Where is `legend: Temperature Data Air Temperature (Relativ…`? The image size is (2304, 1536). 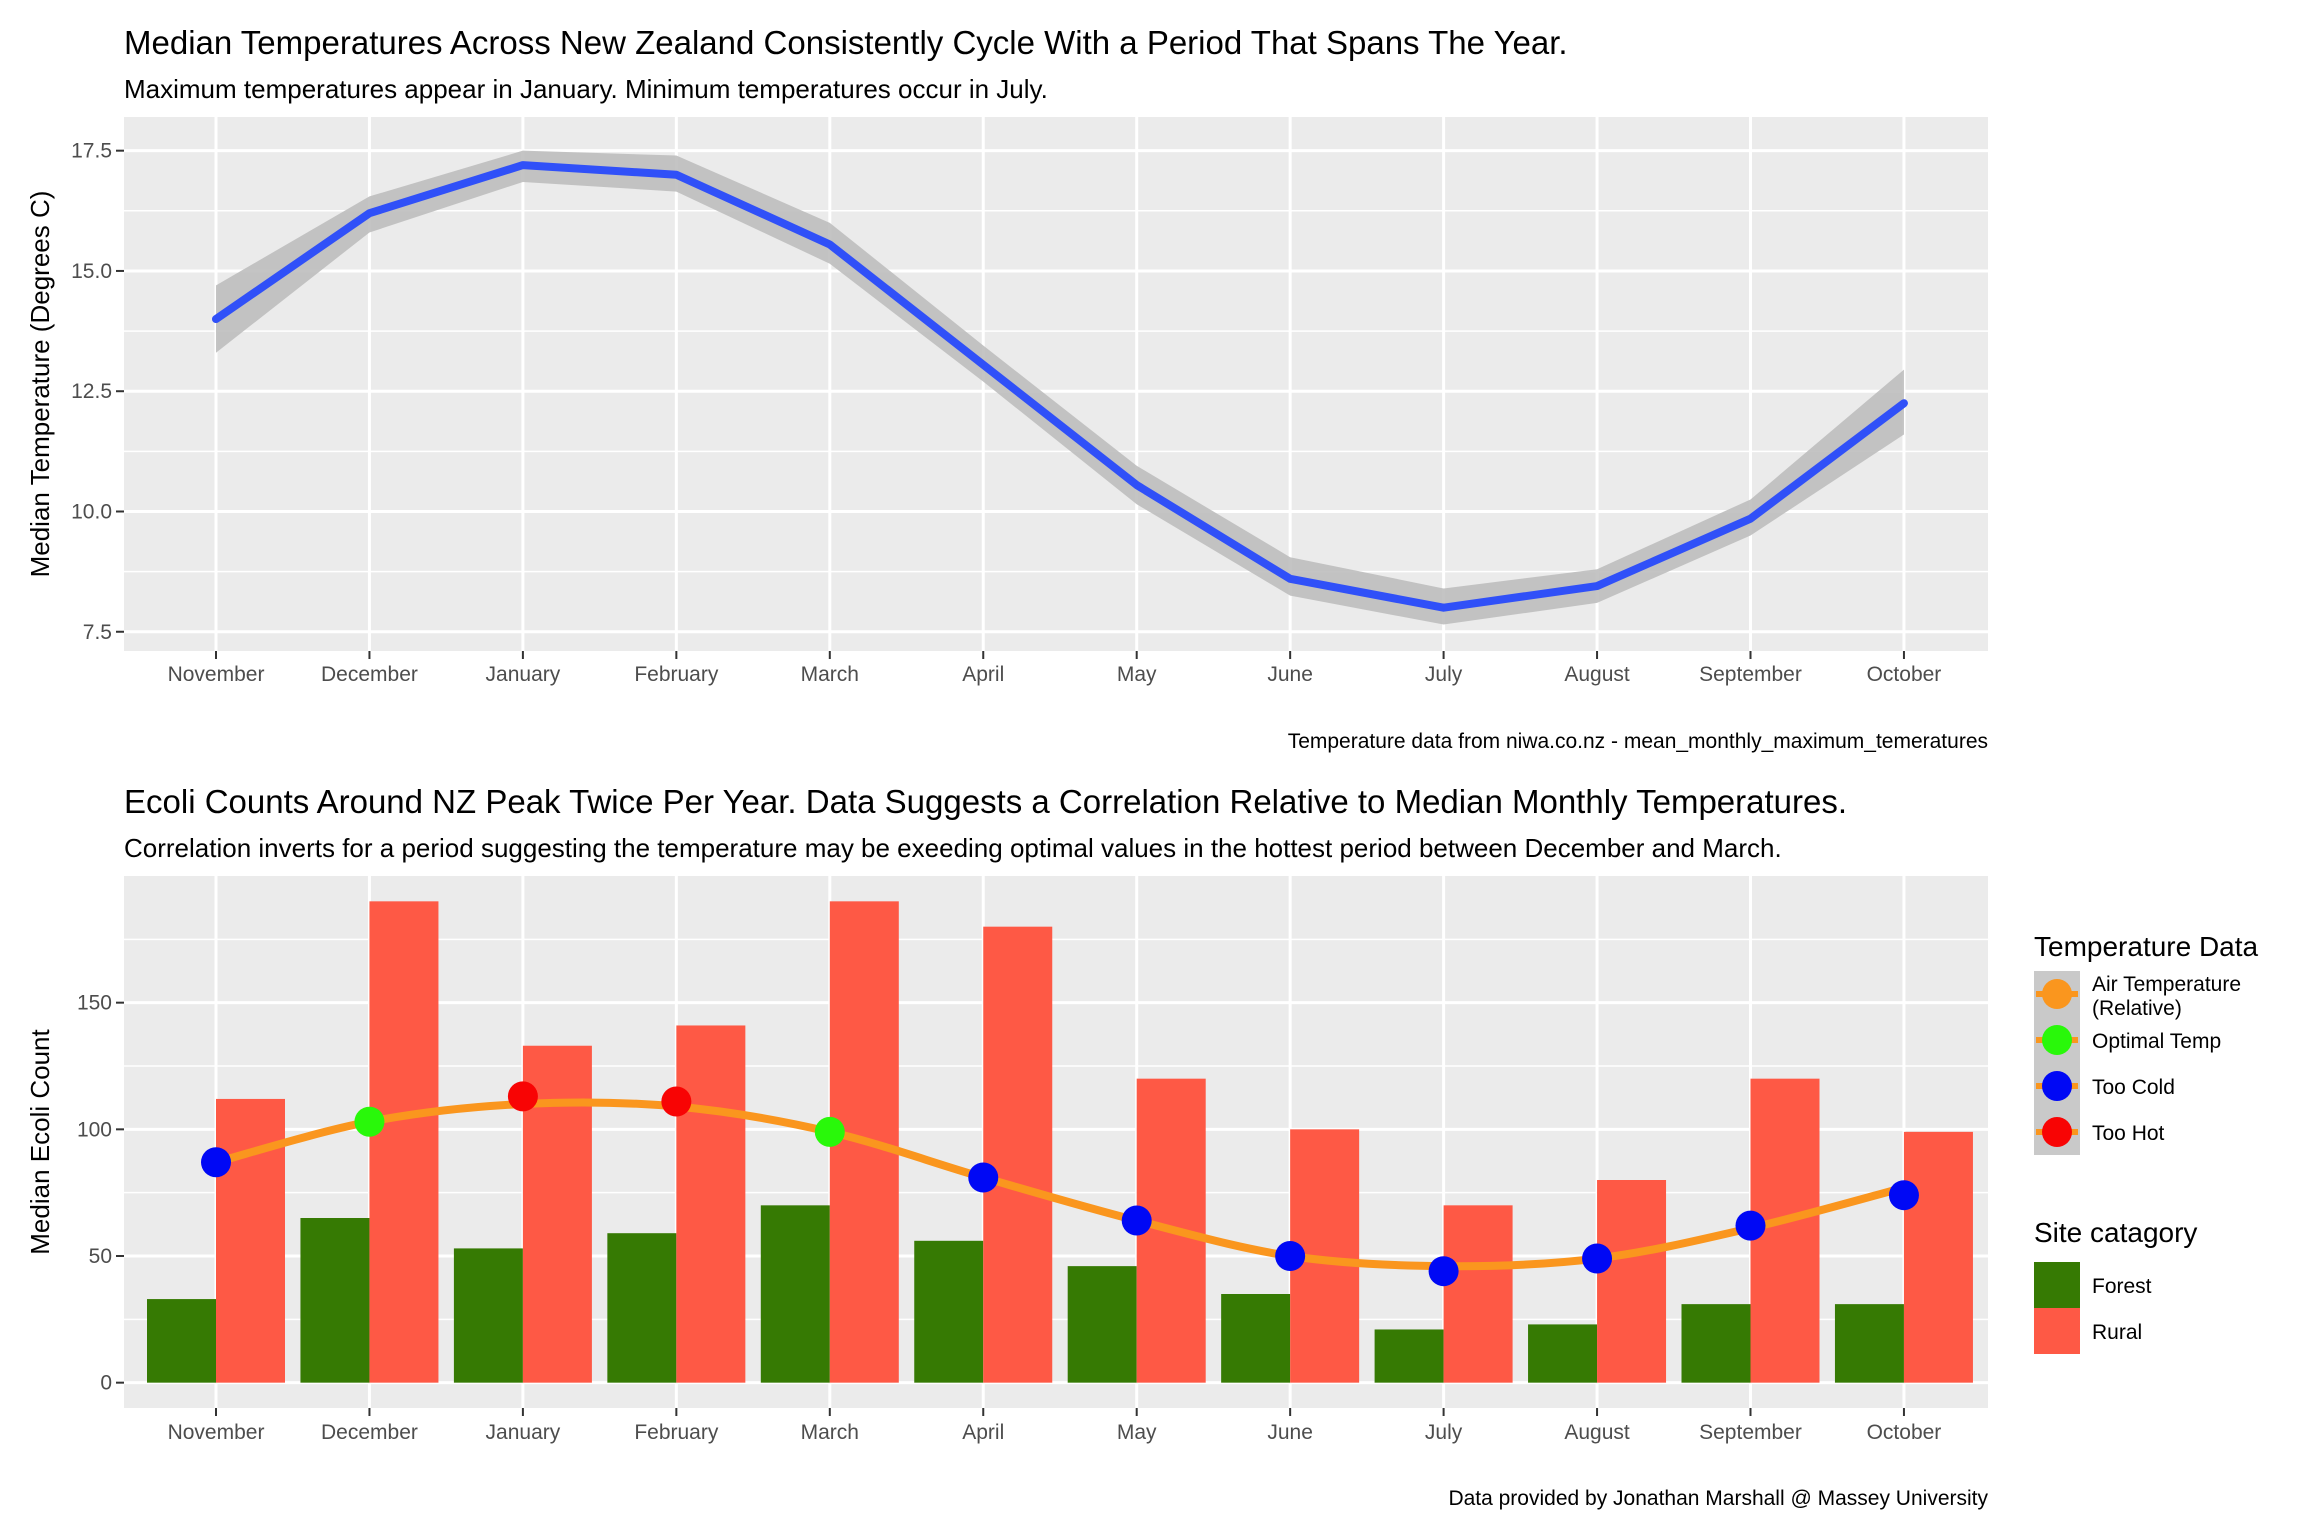 legend: Temperature Data Air Temperature (Relativ… is located at coordinates (2146, 1142).